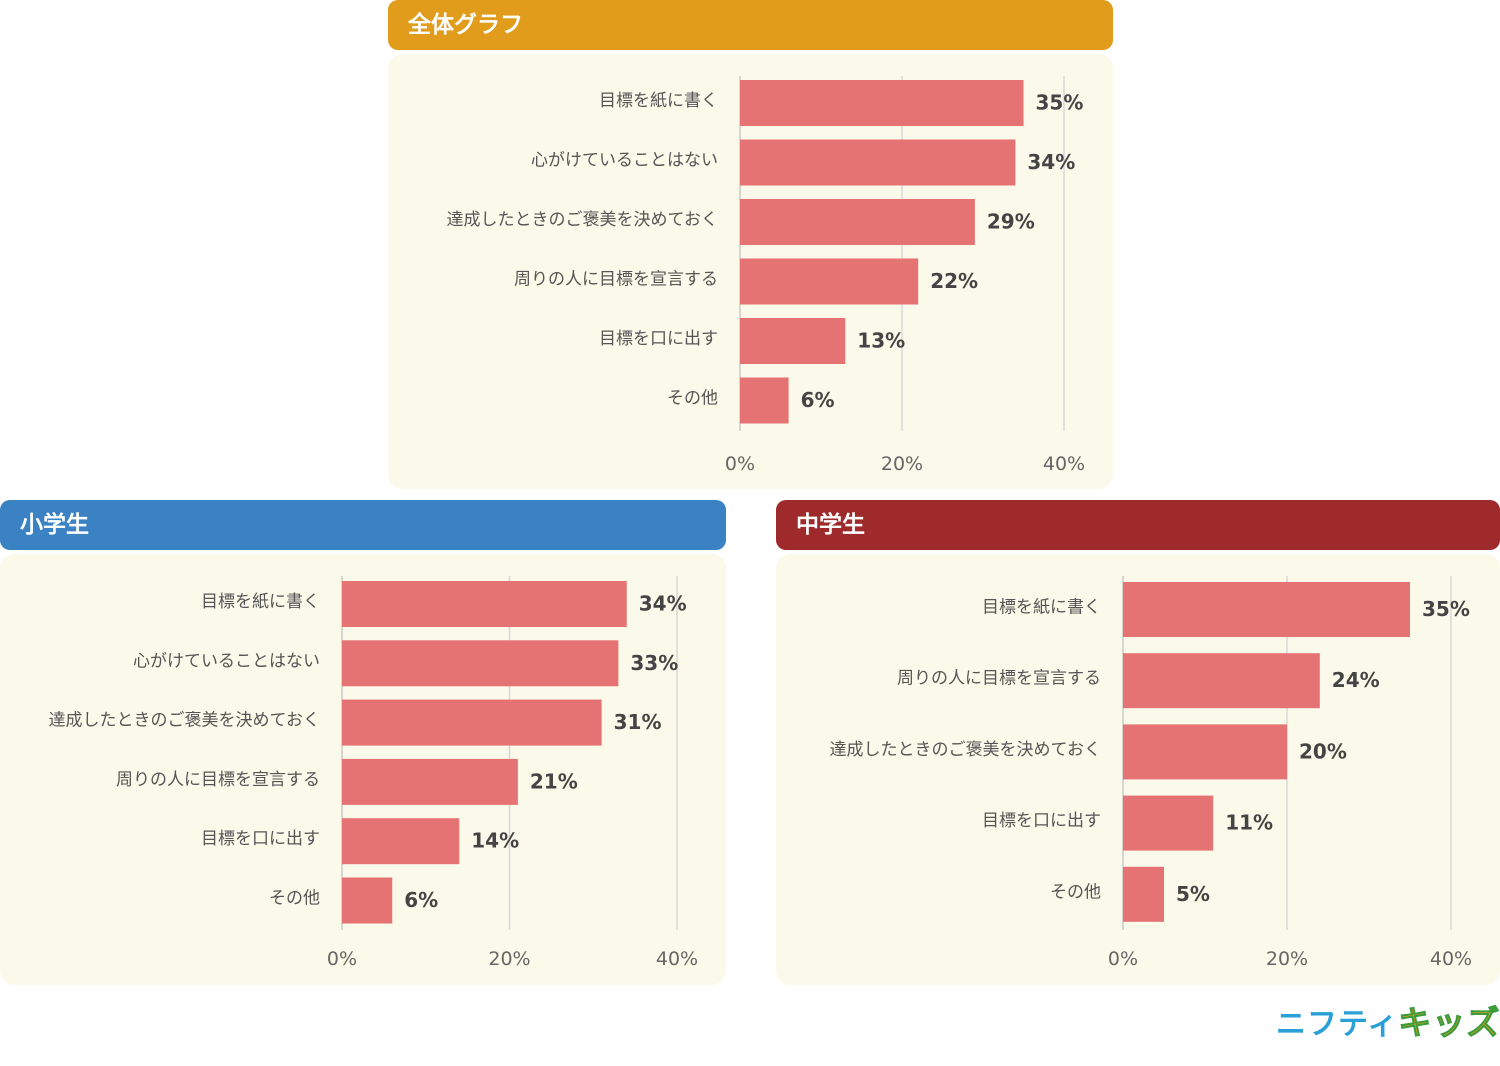 The width and height of the screenshot is (1500, 1066). What do you see at coordinates (1138, 525) in the screenshot?
I see `chart-title: 中学生` at bounding box center [1138, 525].